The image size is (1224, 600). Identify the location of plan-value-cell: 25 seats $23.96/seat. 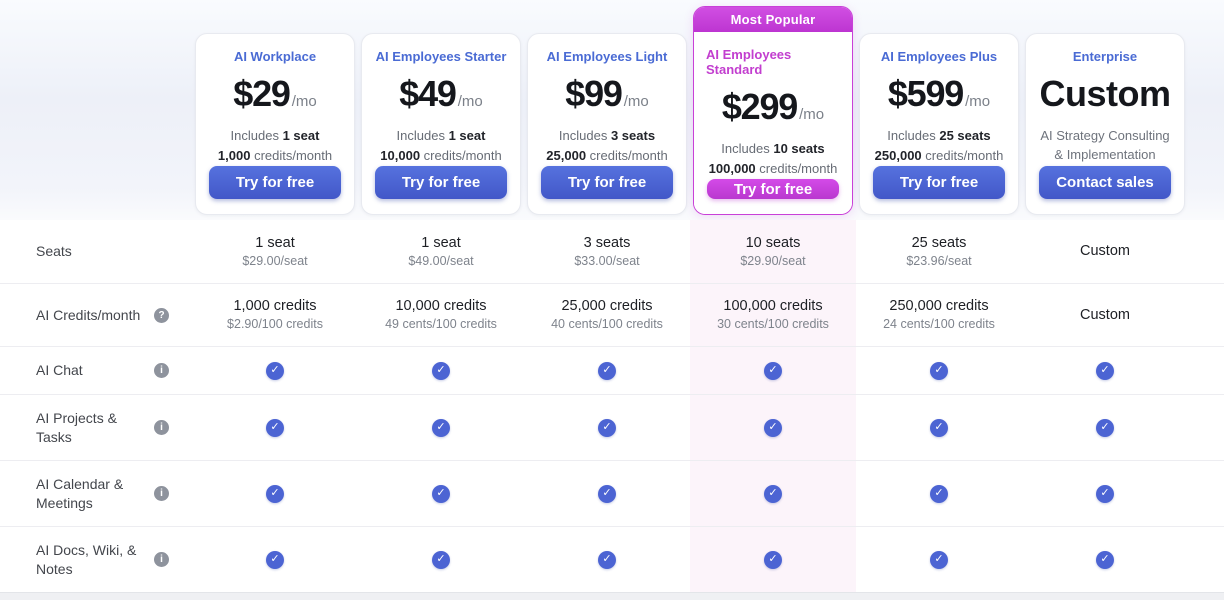
(939, 251).